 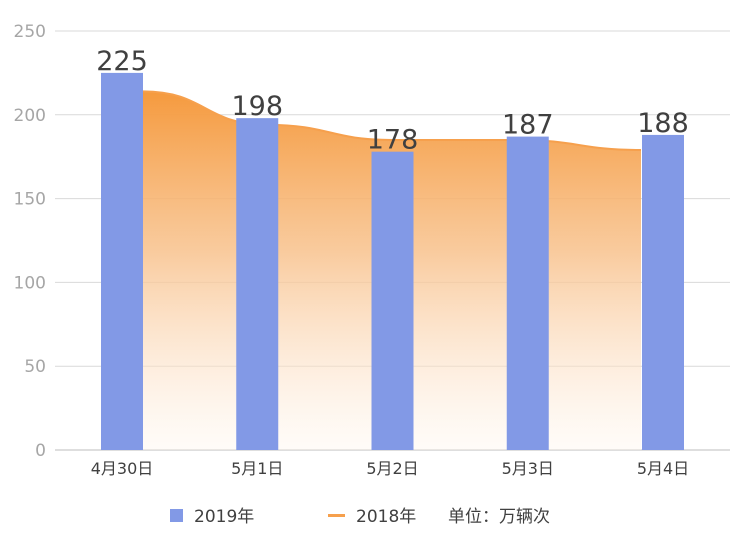 I want to click on x-tick-label: 5月2日, so click(x=392, y=468).